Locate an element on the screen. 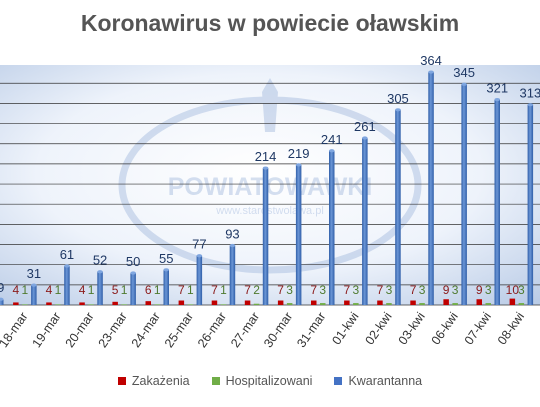  legend-label-zakazenia: Zakażenia is located at coordinates (160, 381).